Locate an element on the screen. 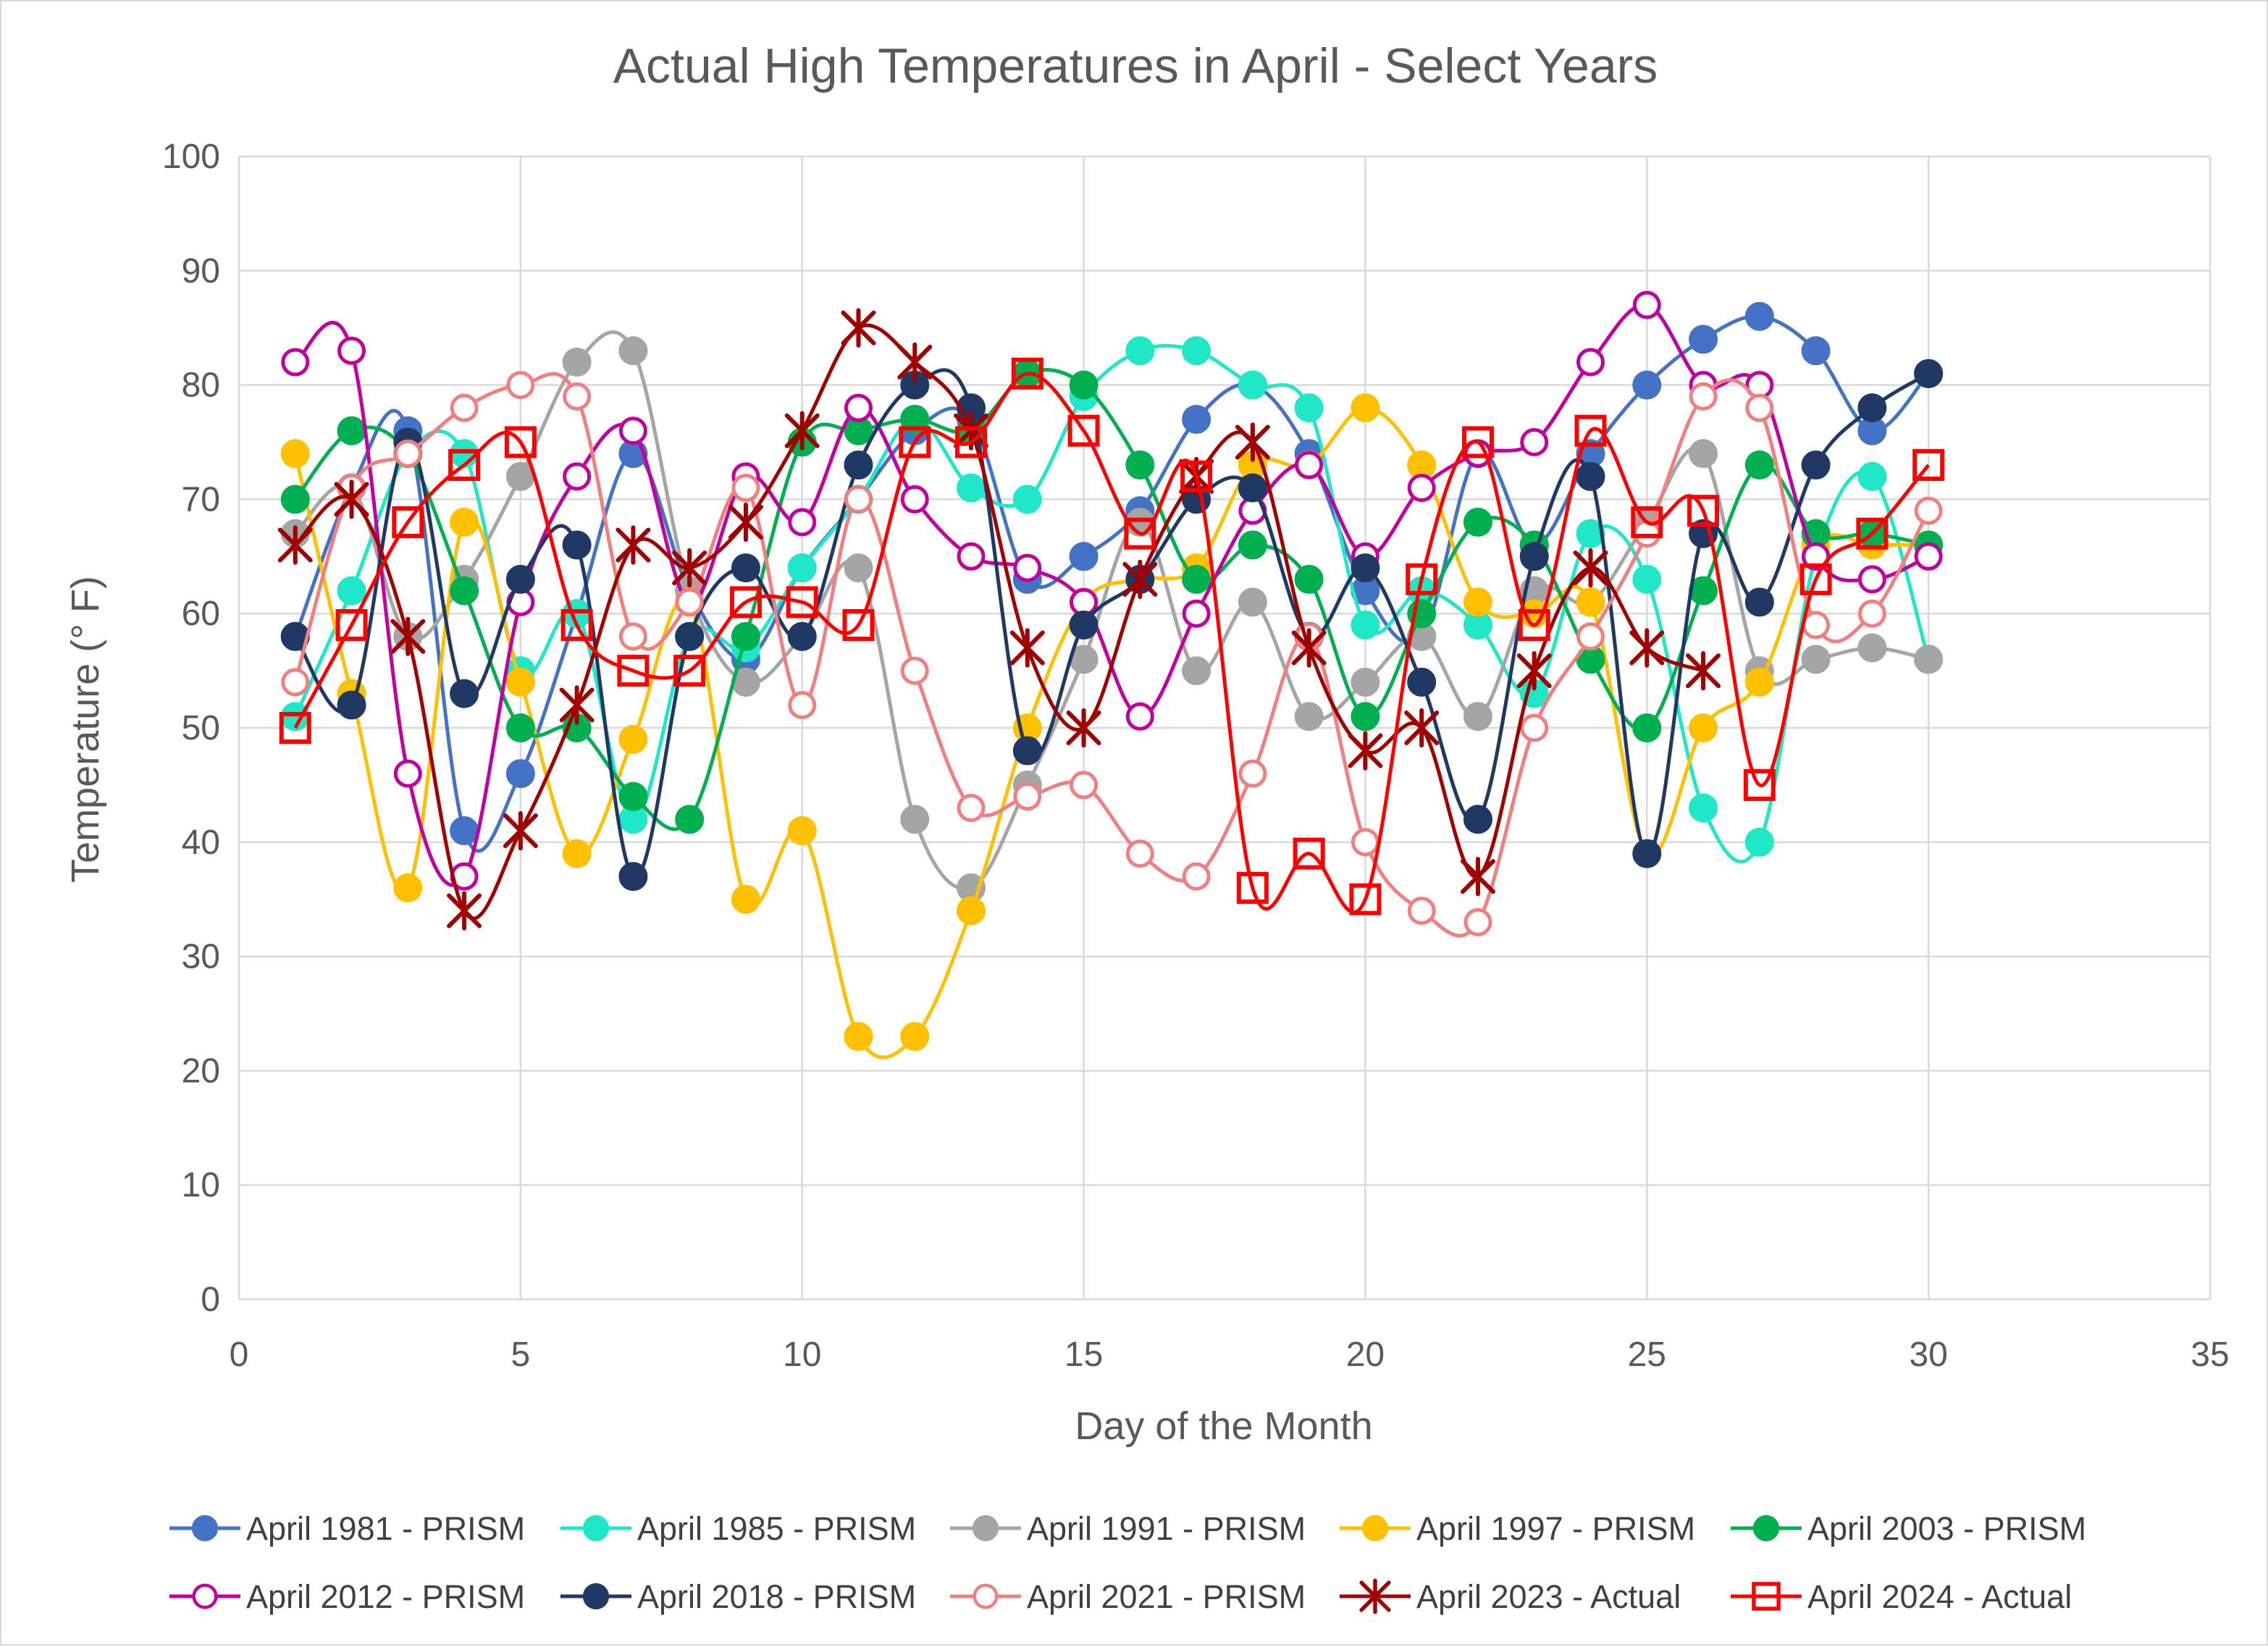 The image size is (2268, 1647). x-tick-label: 5 is located at coordinates (521, 1355).